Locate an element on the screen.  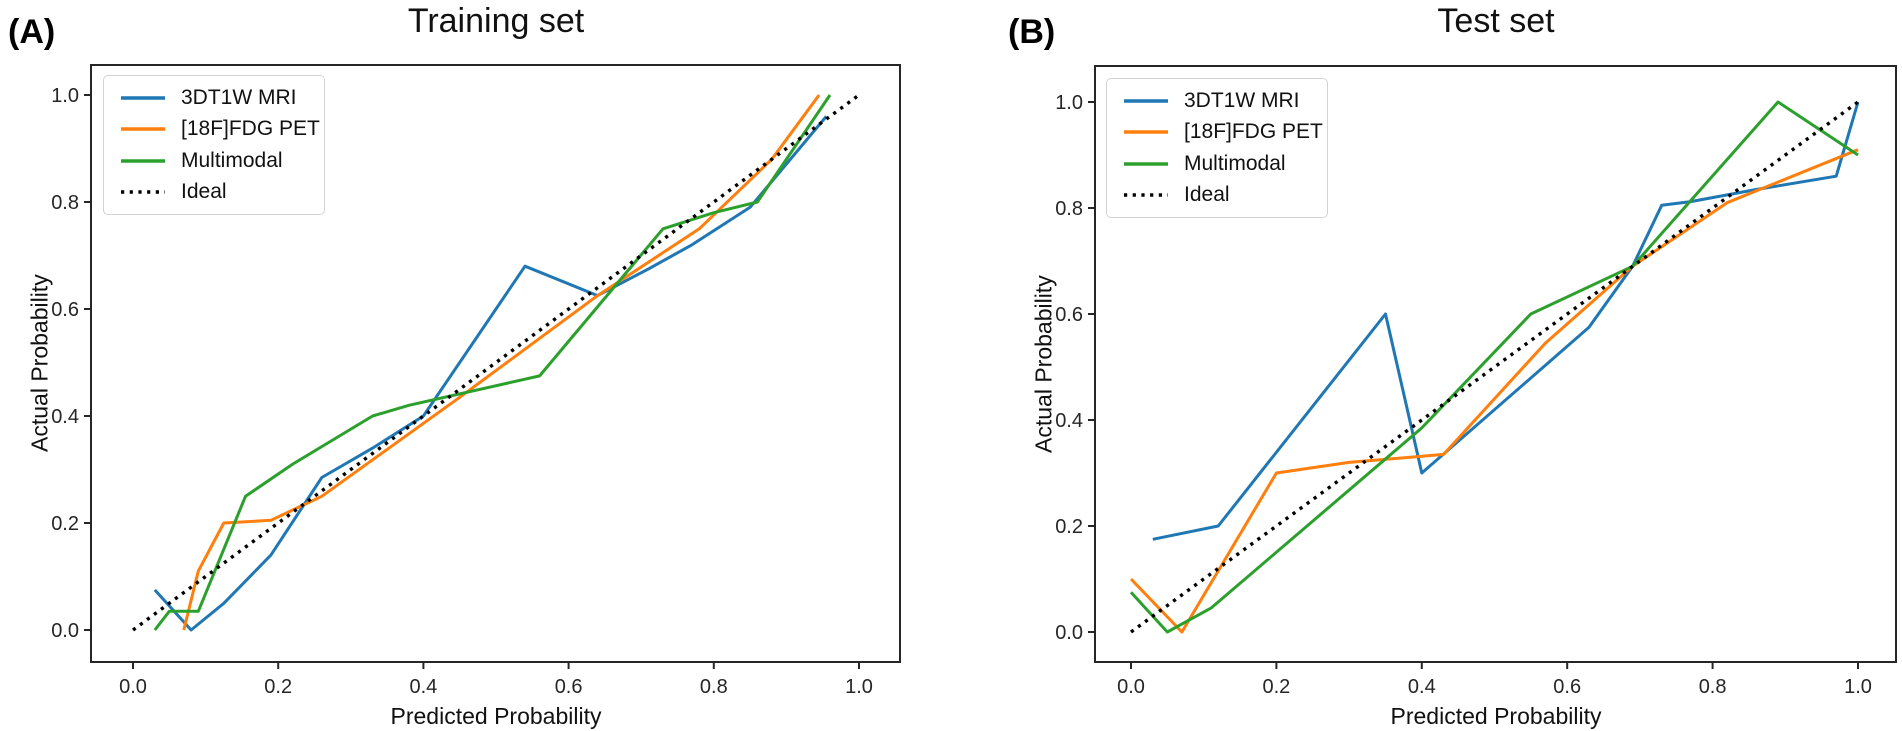
panel-letter-b: (B) is located at coordinates (1032, 32).